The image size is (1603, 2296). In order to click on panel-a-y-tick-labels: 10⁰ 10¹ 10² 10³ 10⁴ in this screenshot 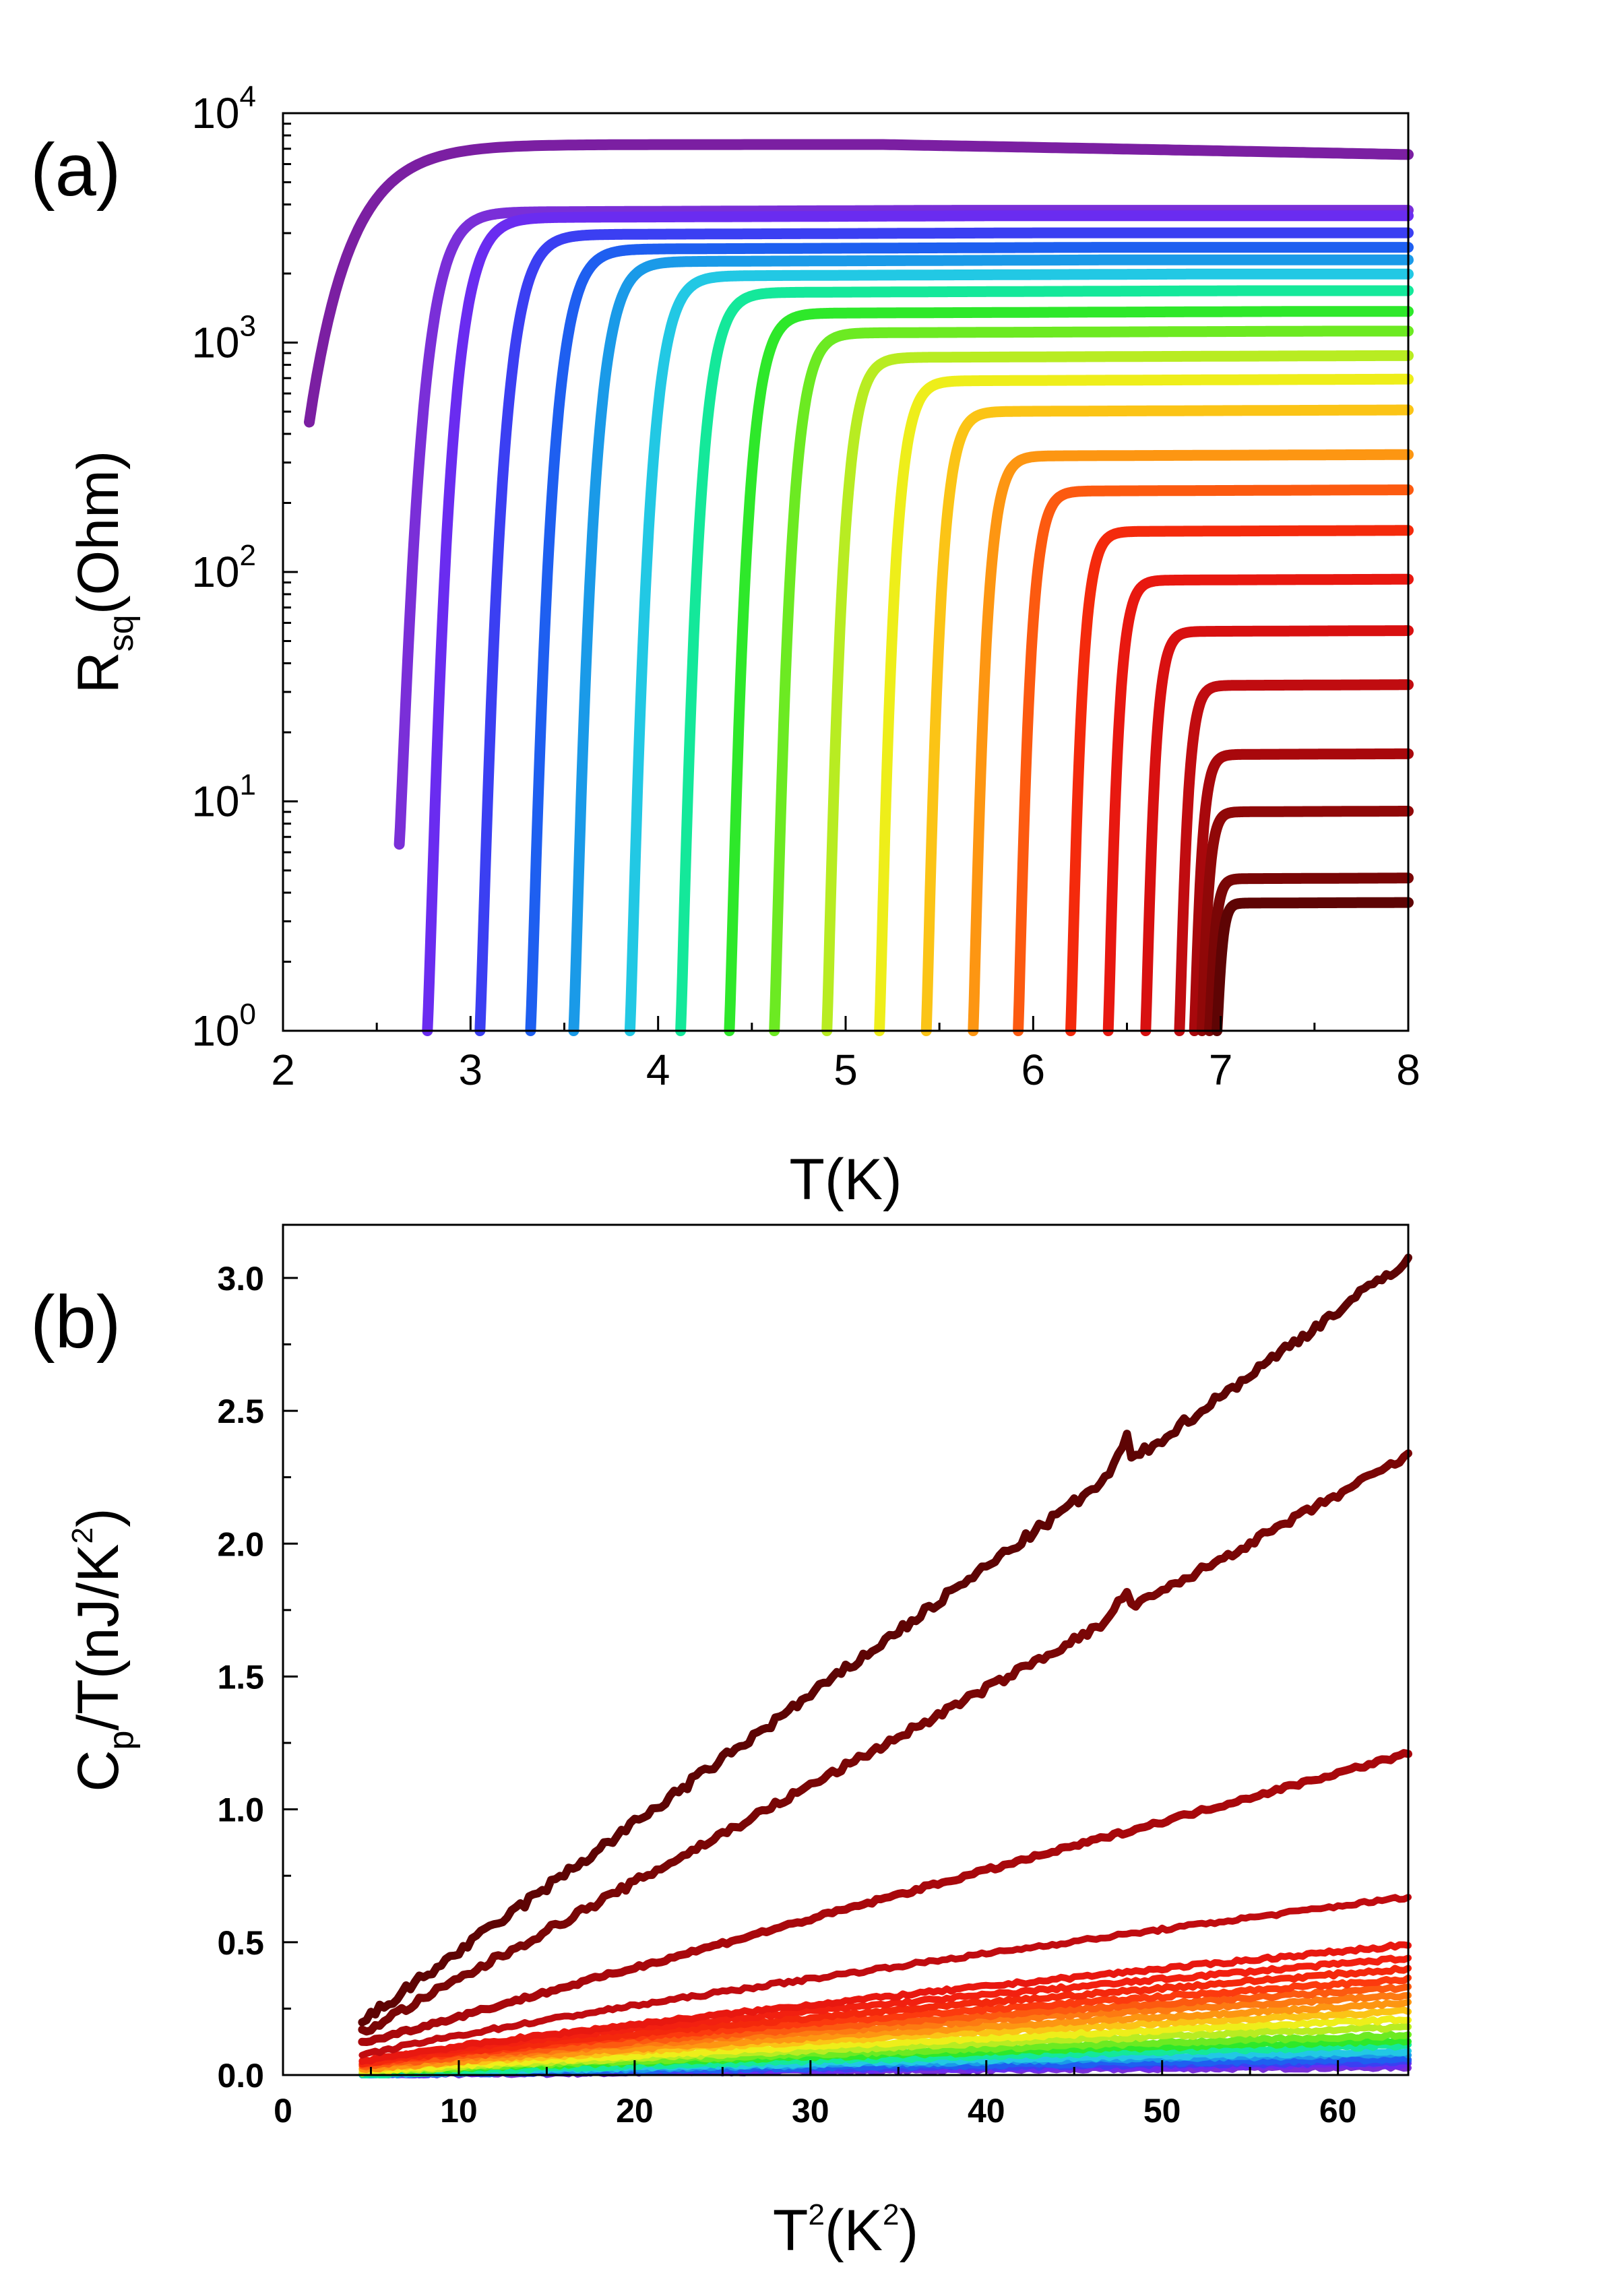, I will do `click(223, 567)`.